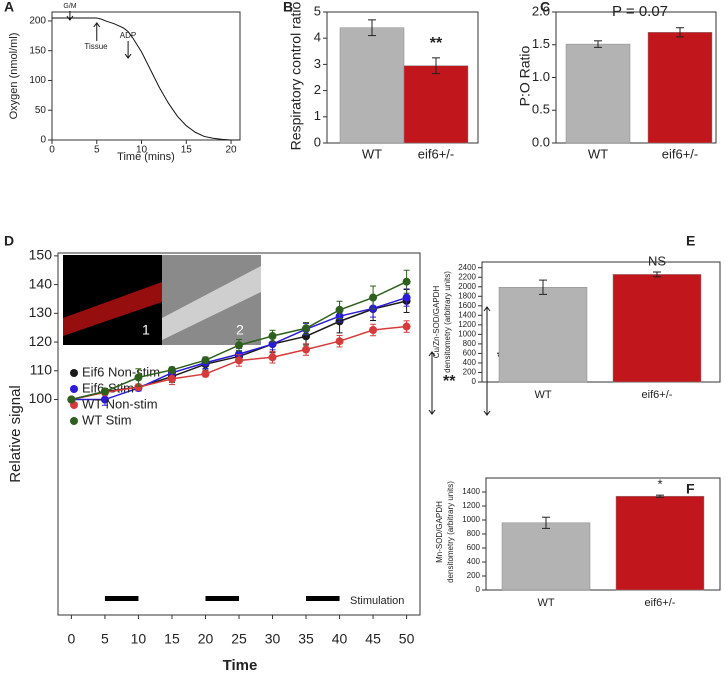  What do you see at coordinates (317, 89) in the screenshot?
I see `y-tick-label: 2` at bounding box center [317, 89].